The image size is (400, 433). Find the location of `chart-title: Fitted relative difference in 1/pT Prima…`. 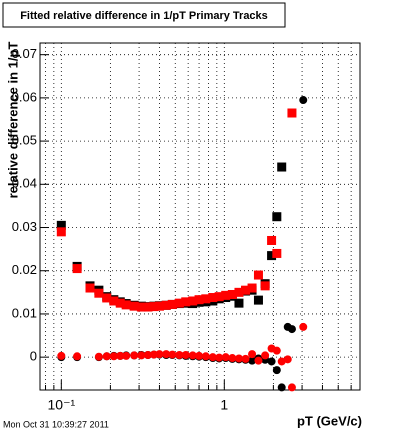

chart-title: Fitted relative difference in 1/pT Prima… is located at coordinates (144, 16).